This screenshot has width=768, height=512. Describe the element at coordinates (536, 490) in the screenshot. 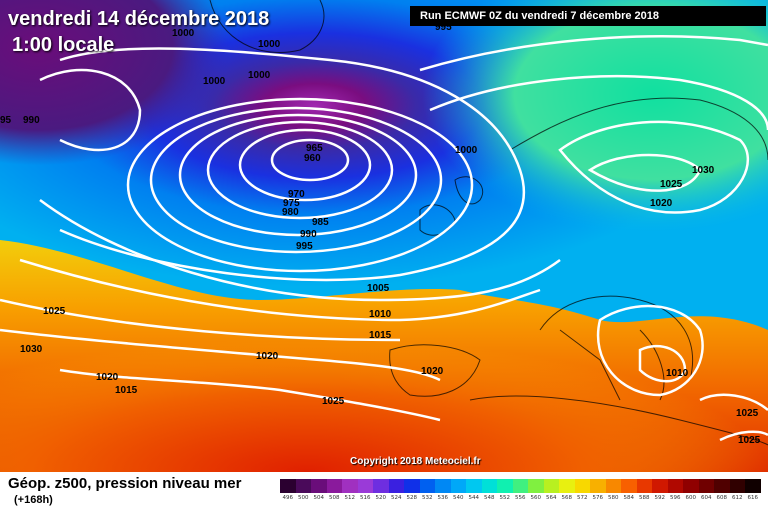

I see `scale-swatch: 560` at that location.